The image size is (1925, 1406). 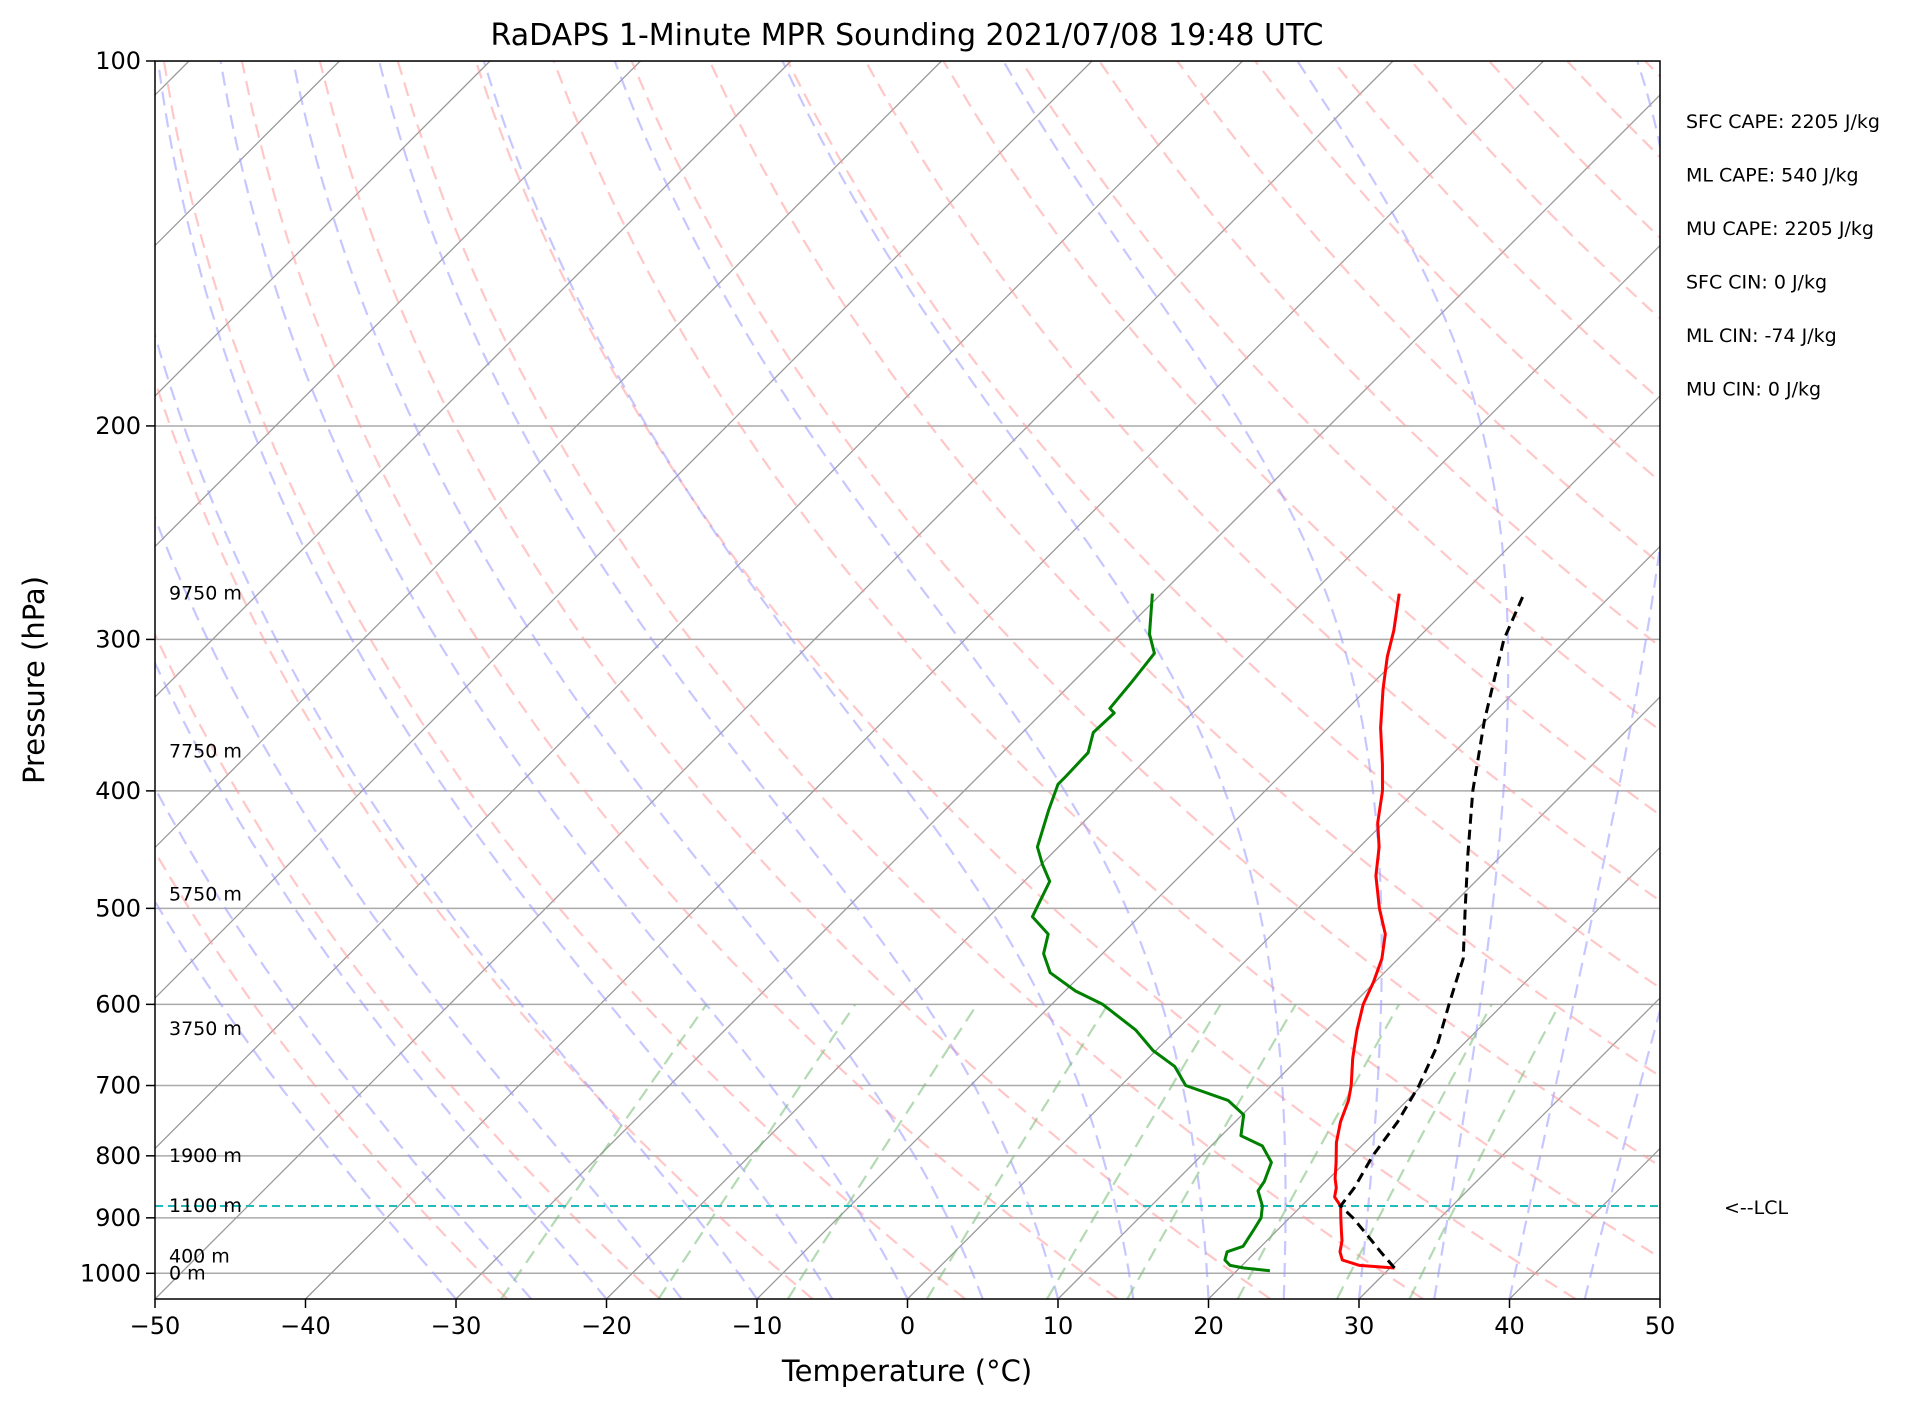 What do you see at coordinates (903, 1319) in the screenshot?
I see `x-axis: −50 −40 −30 −20 −10 0 10 20 30 40 50` at bounding box center [903, 1319].